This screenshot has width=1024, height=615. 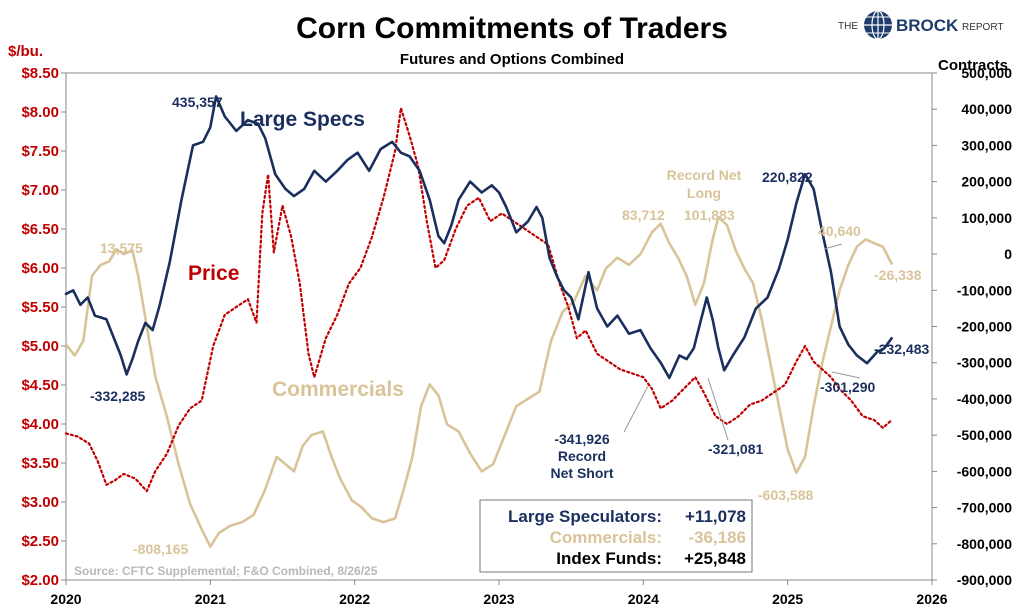 I want to click on right-tick-label: -300,000, so click(x=984, y=363).